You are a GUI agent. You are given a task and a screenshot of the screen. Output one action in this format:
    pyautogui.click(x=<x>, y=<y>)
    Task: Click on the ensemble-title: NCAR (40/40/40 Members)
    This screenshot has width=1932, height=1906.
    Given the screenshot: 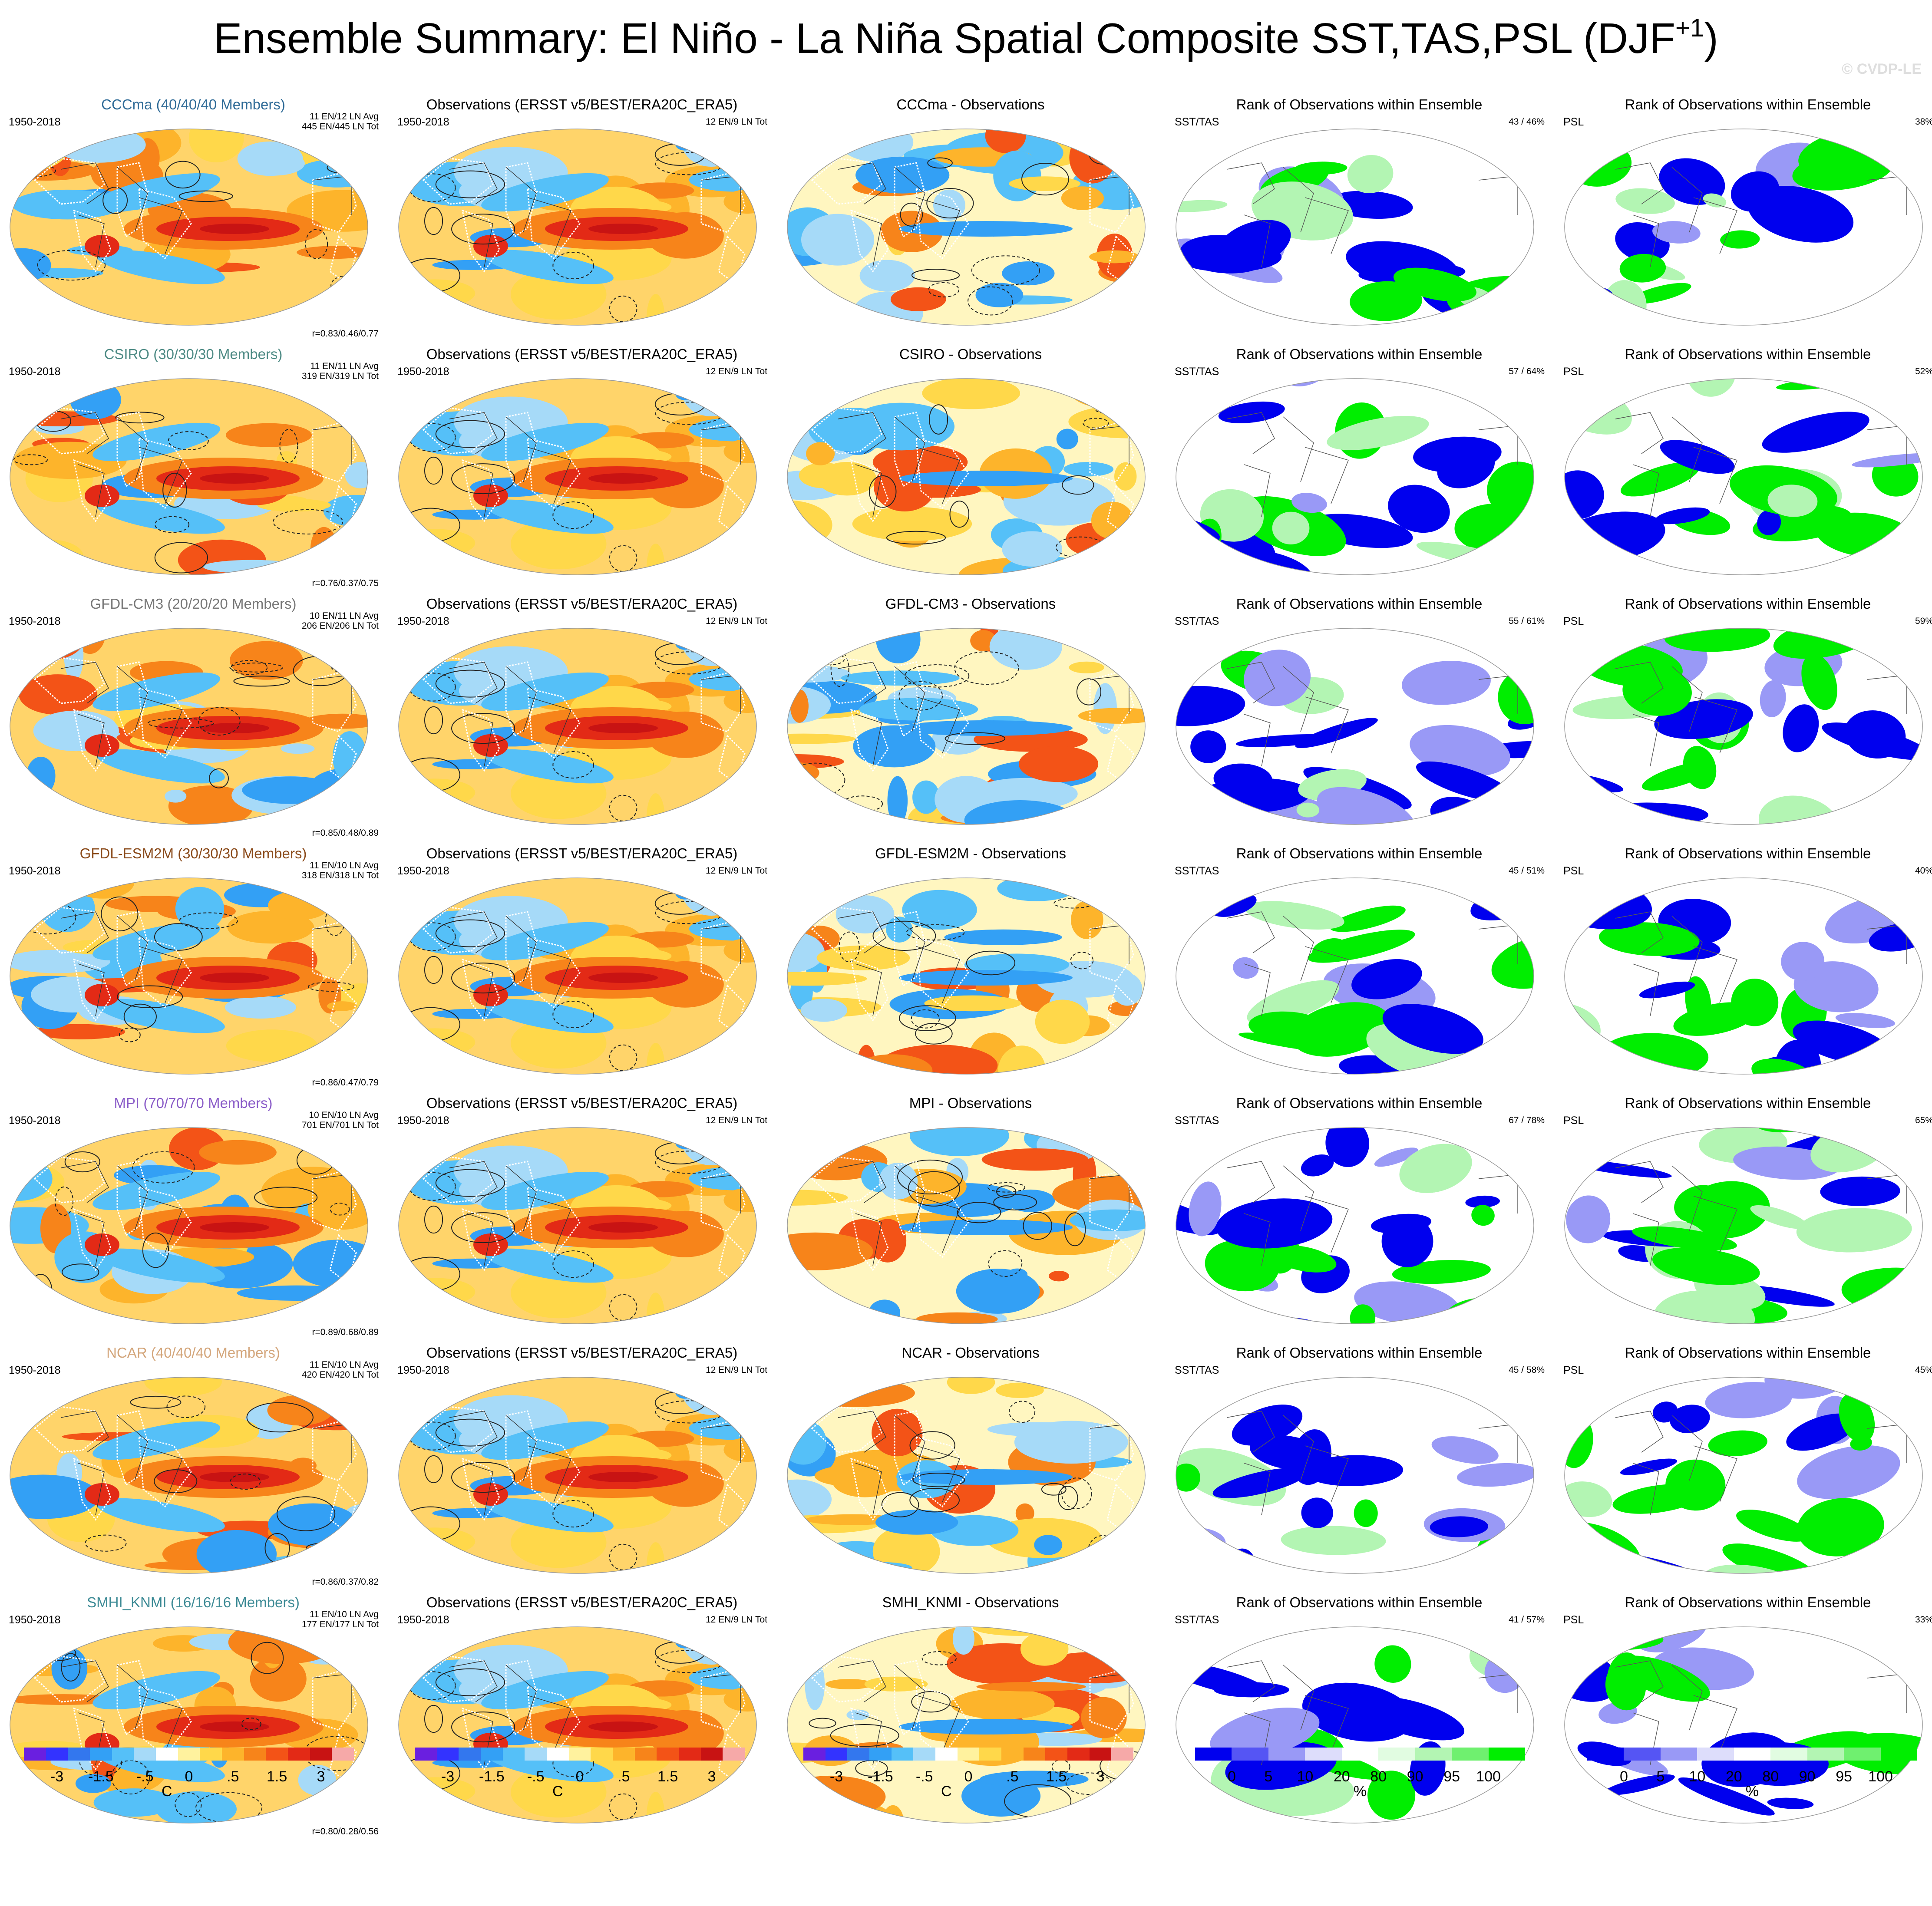 What is the action you would take?
    pyautogui.click(x=193, y=1353)
    